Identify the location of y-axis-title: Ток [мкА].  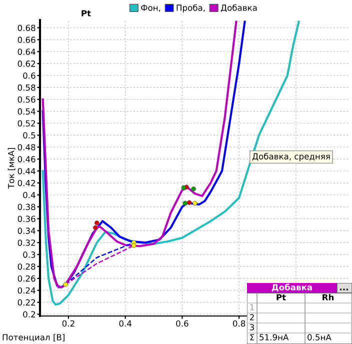
(12, 168).